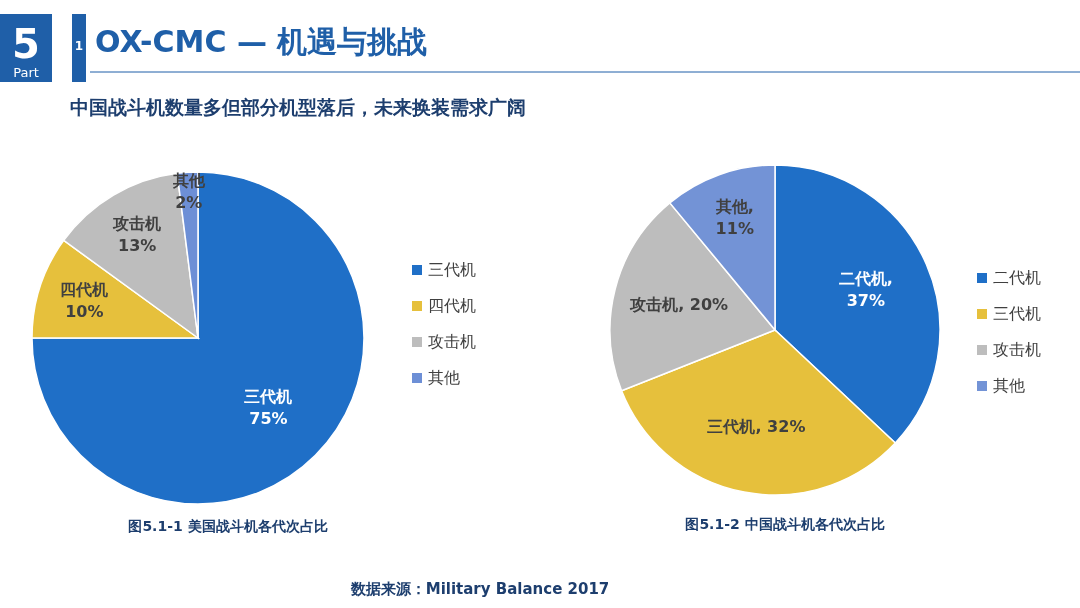  Describe the element at coordinates (228, 526) in the screenshot. I see `caption: 图5.1-1 美国战斗机各代次占比` at that location.